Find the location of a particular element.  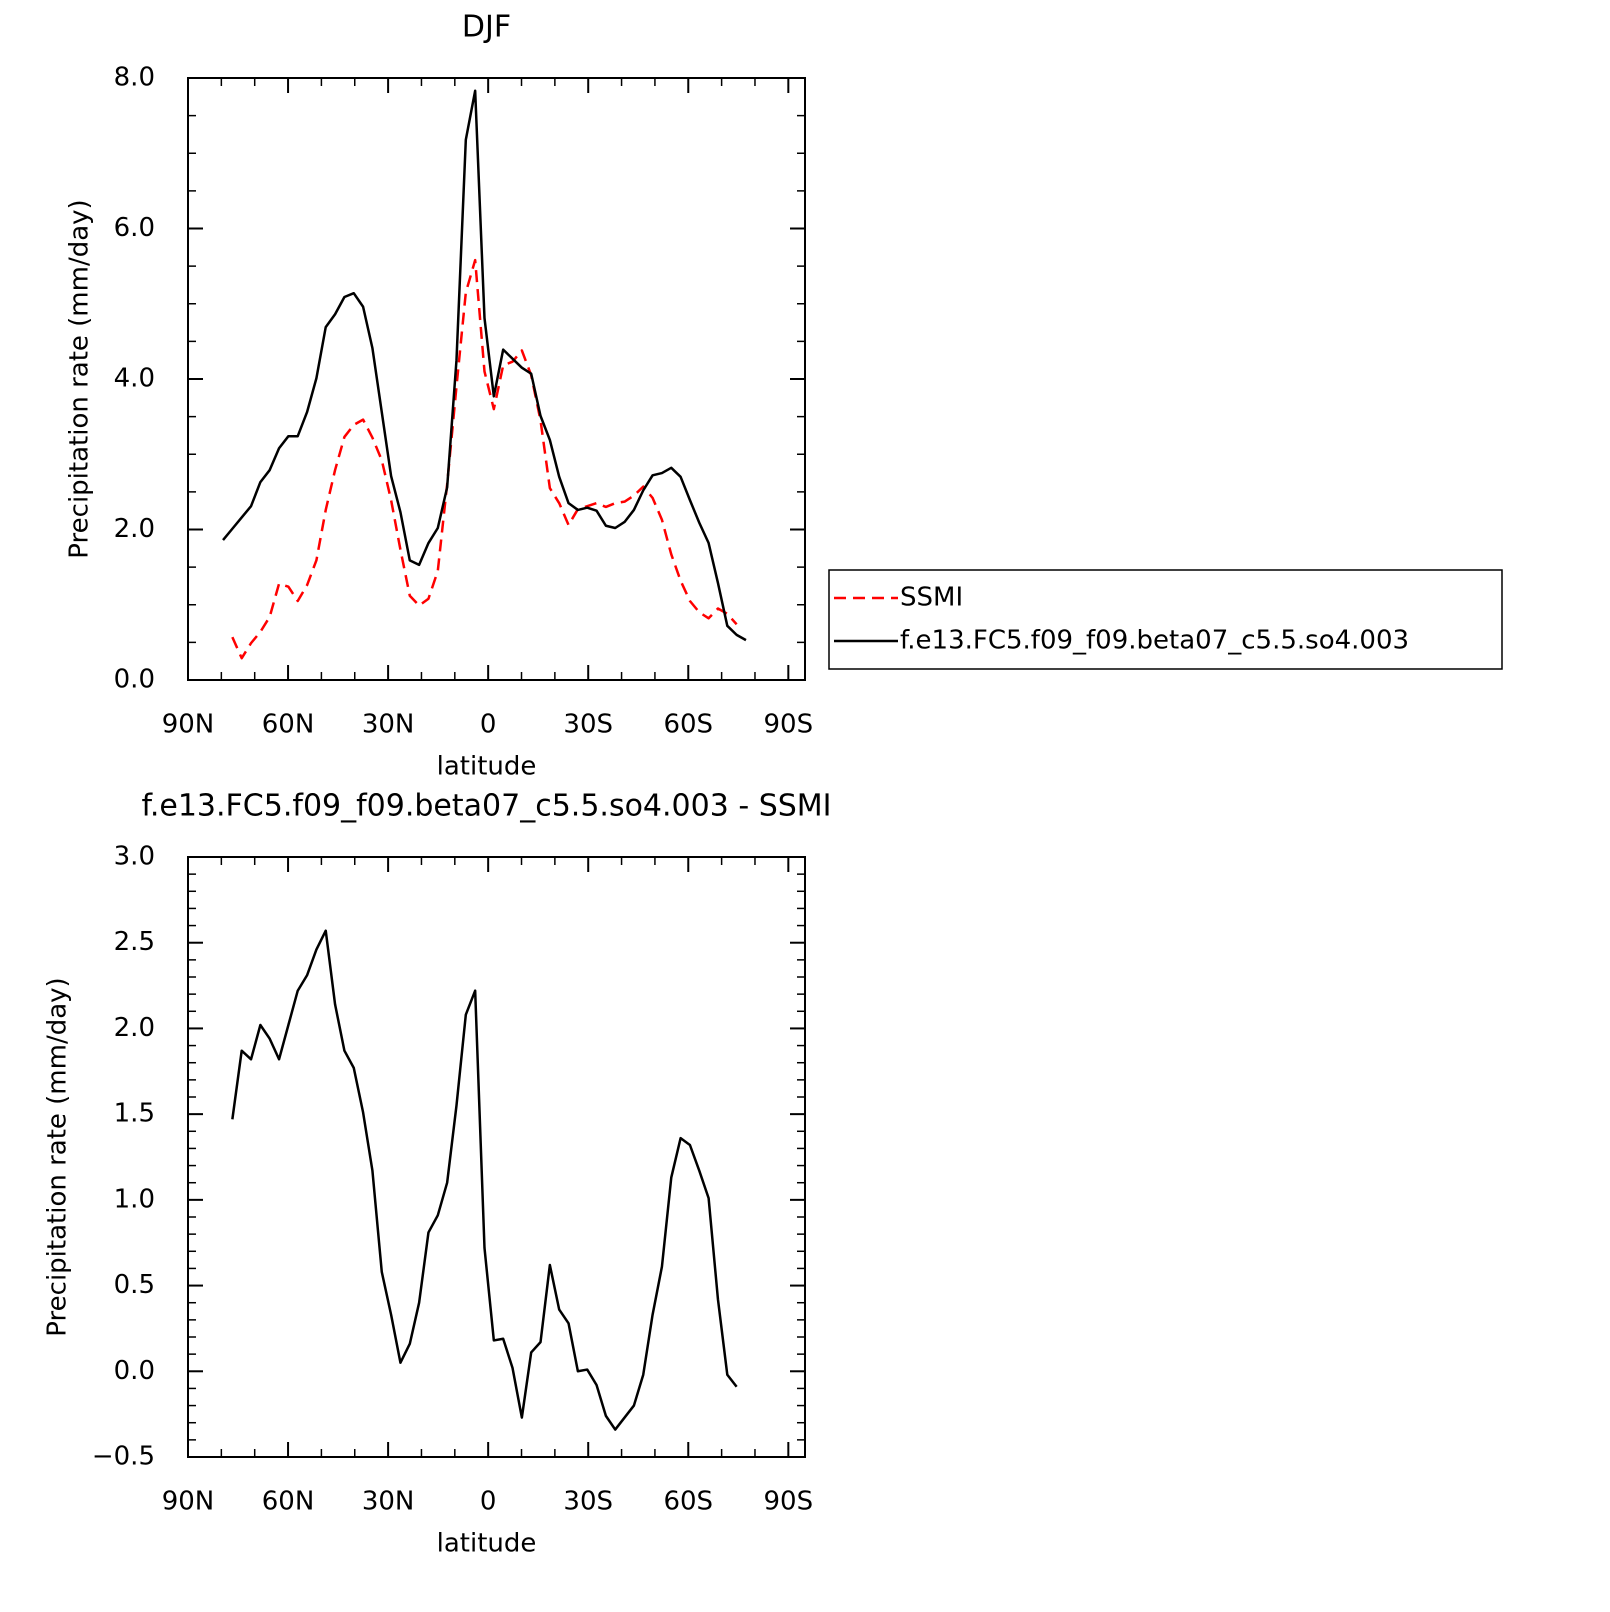

y-tick-label: 6.0 is located at coordinates (134, 228).